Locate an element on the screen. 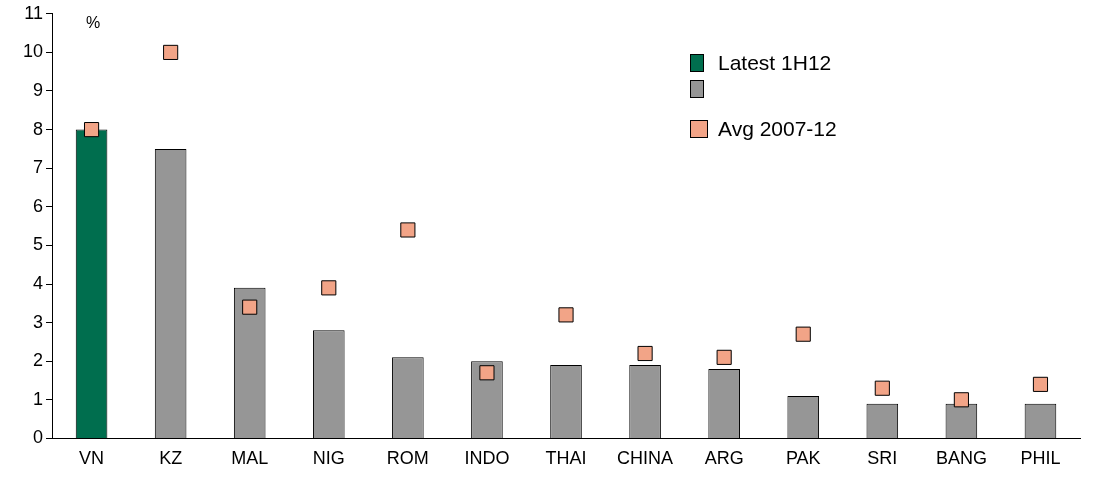 The height and width of the screenshot is (490, 1095). x-tick-label: CHINA is located at coordinates (645, 458).